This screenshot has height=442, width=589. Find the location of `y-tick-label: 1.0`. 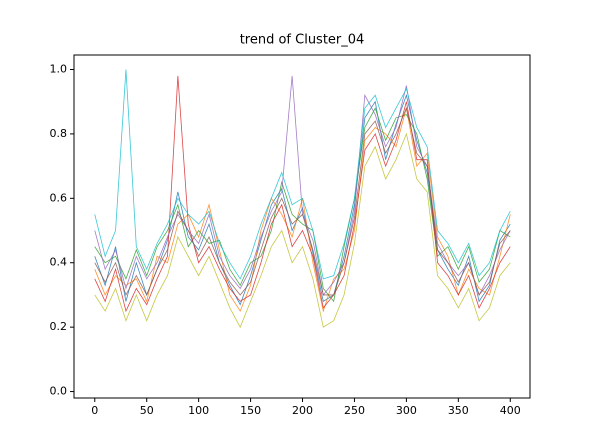

y-tick-label: 1.0 is located at coordinates (59, 68).